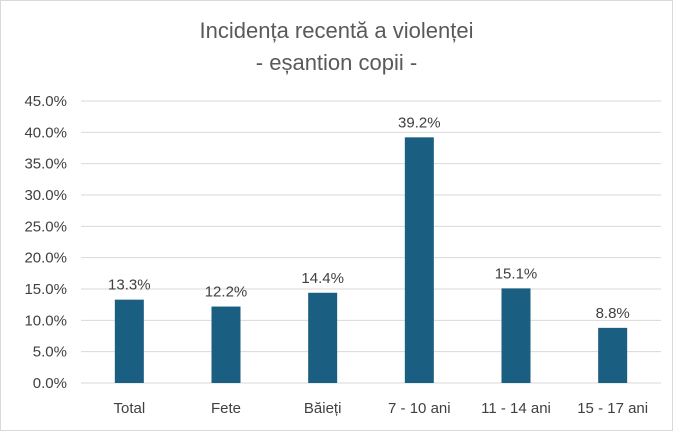 The height and width of the screenshot is (431, 673). I want to click on x-tick-label-3: 7 - 10 ani, so click(419, 408).